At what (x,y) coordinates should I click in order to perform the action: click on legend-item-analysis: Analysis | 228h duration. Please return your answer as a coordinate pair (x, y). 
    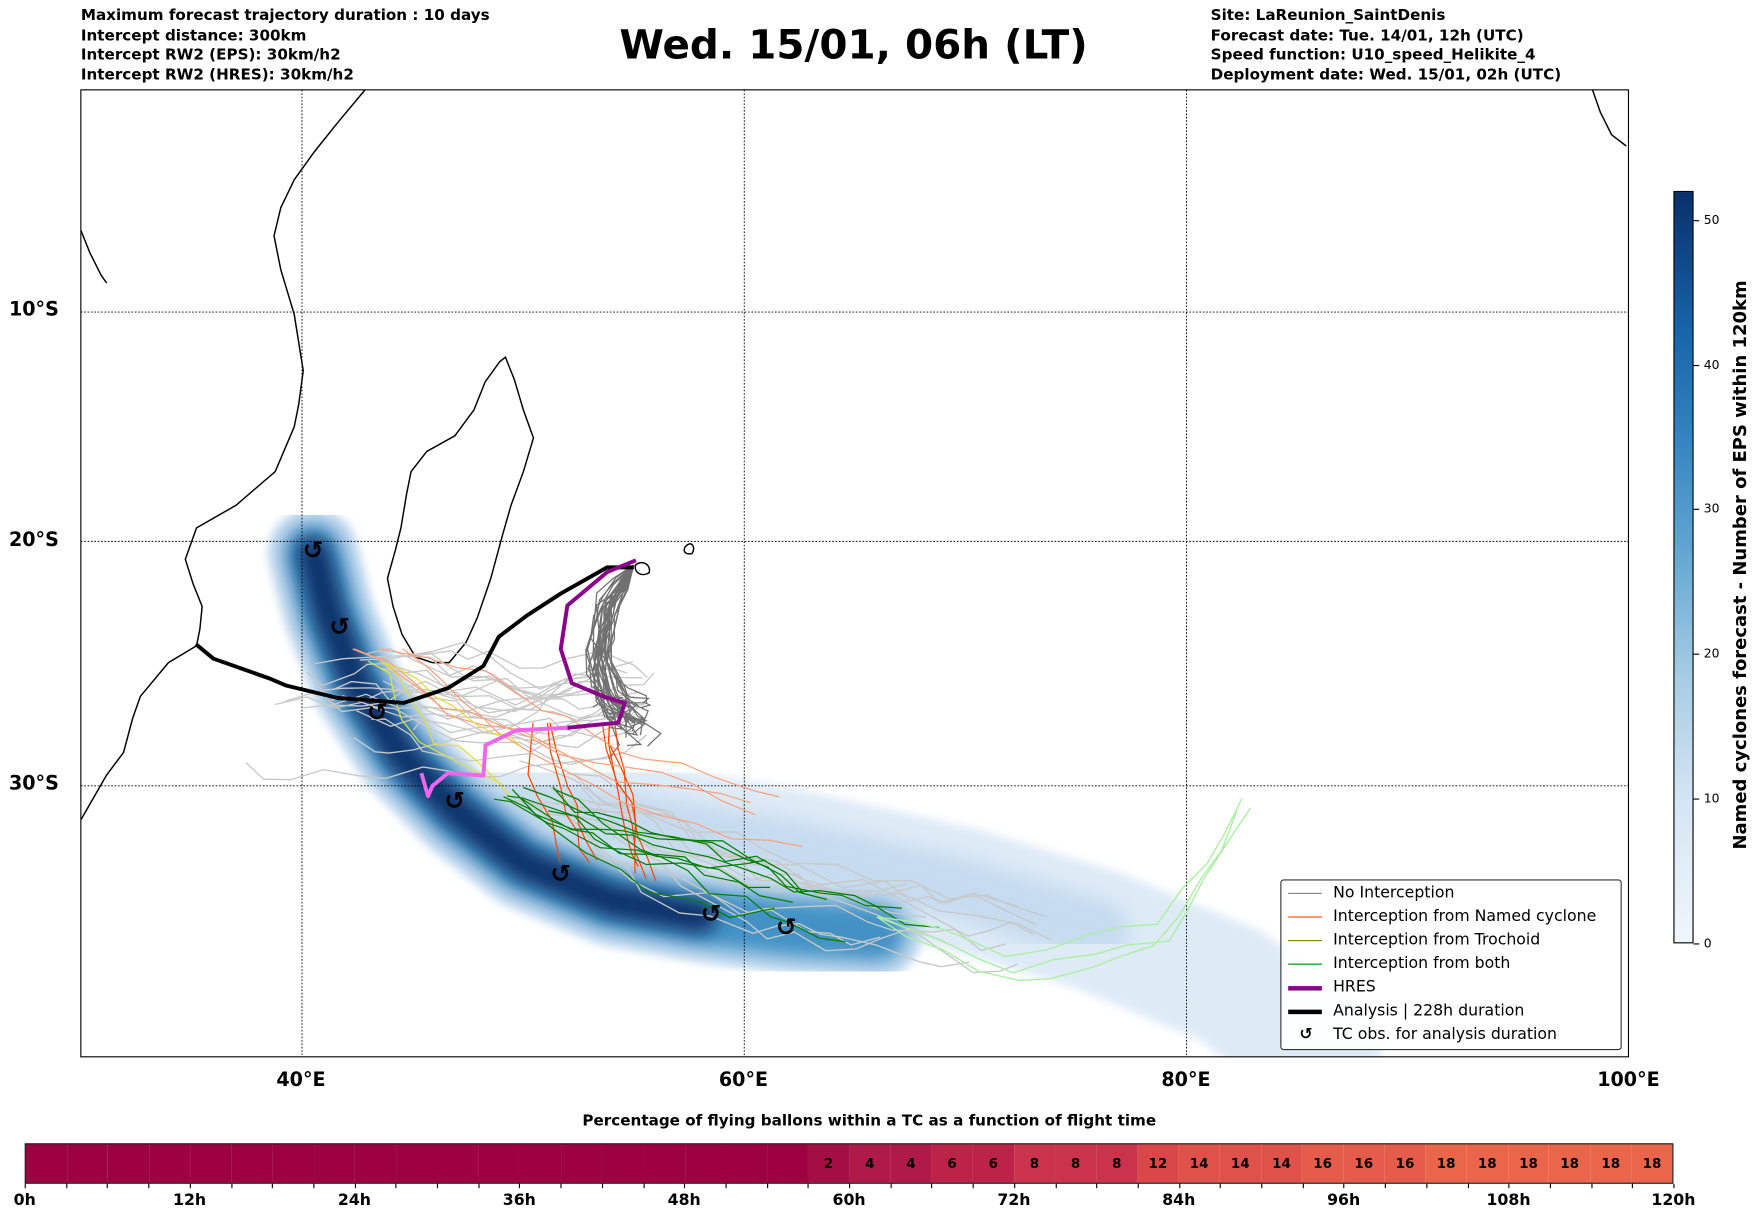
    Looking at the image, I should click on (1449, 1012).